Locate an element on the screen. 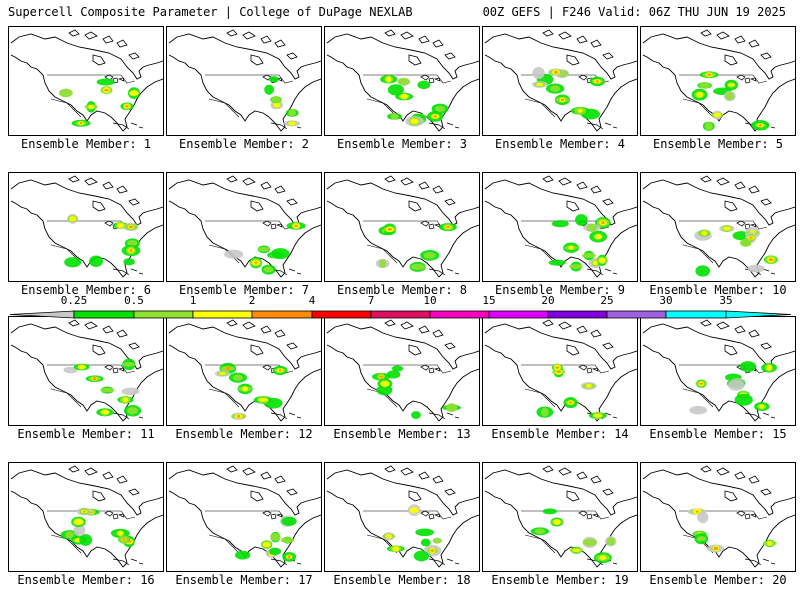 The width and height of the screenshot is (800, 602). member-number: 13 is located at coordinates (463, 434).